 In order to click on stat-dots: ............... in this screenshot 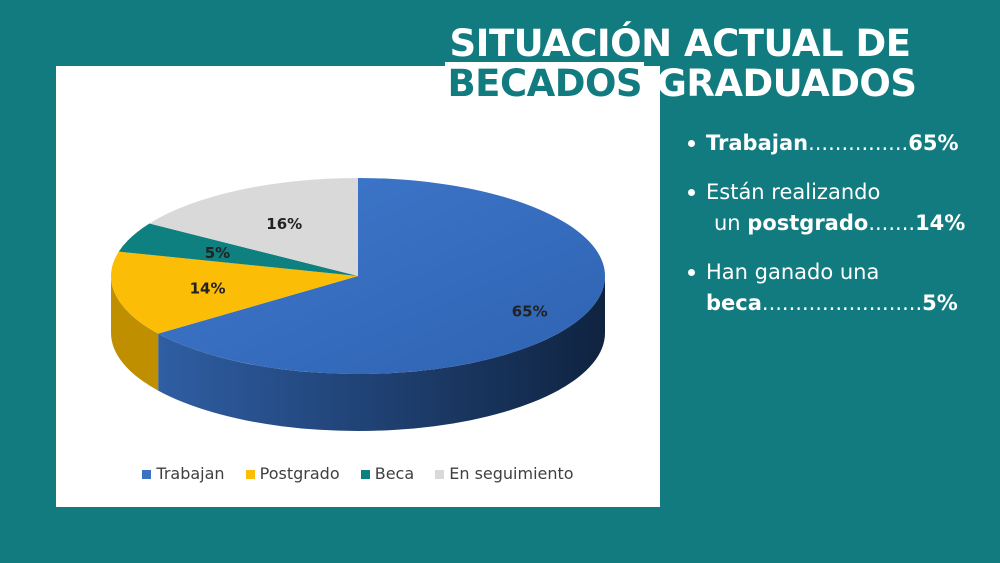, I will do `click(858, 143)`.